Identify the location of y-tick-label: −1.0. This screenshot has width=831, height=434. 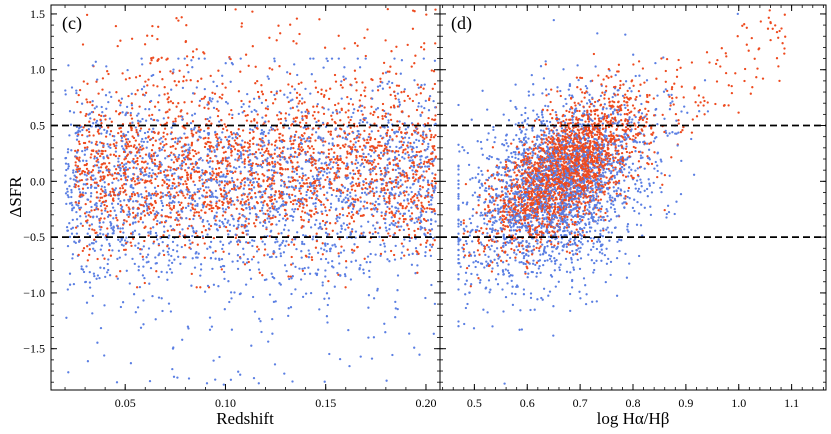
(34, 293).